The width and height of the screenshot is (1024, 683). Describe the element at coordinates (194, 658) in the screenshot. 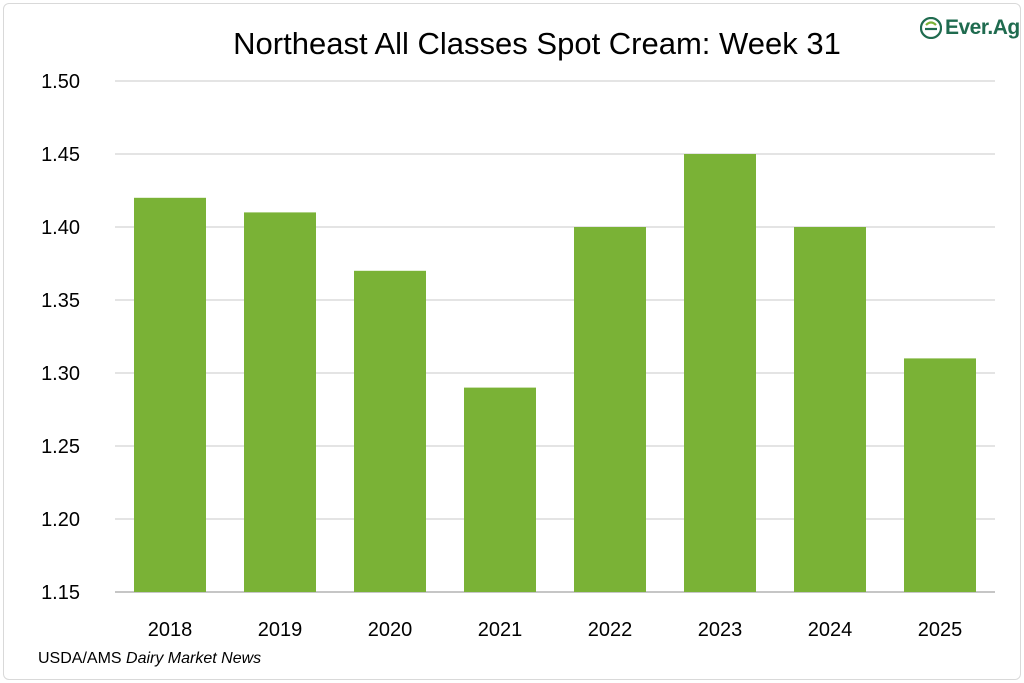

I see `source-publication: Dairy Market News` at that location.